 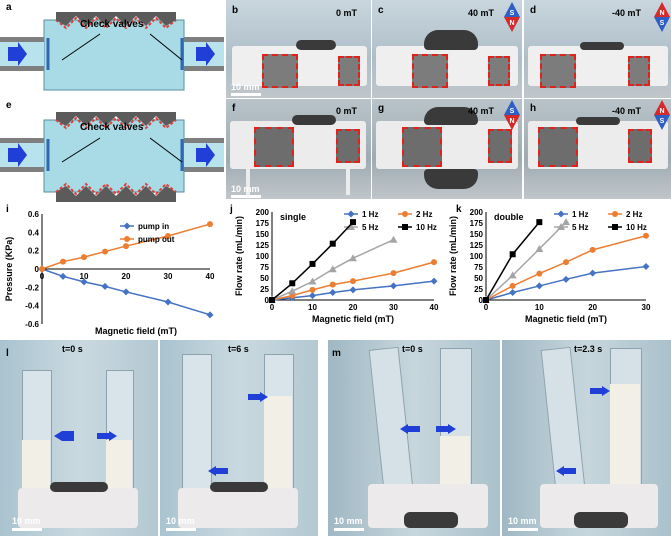 What do you see at coordinates (634, 214) in the screenshot?
I see `legend-label-k-1: 2 Hz` at bounding box center [634, 214].